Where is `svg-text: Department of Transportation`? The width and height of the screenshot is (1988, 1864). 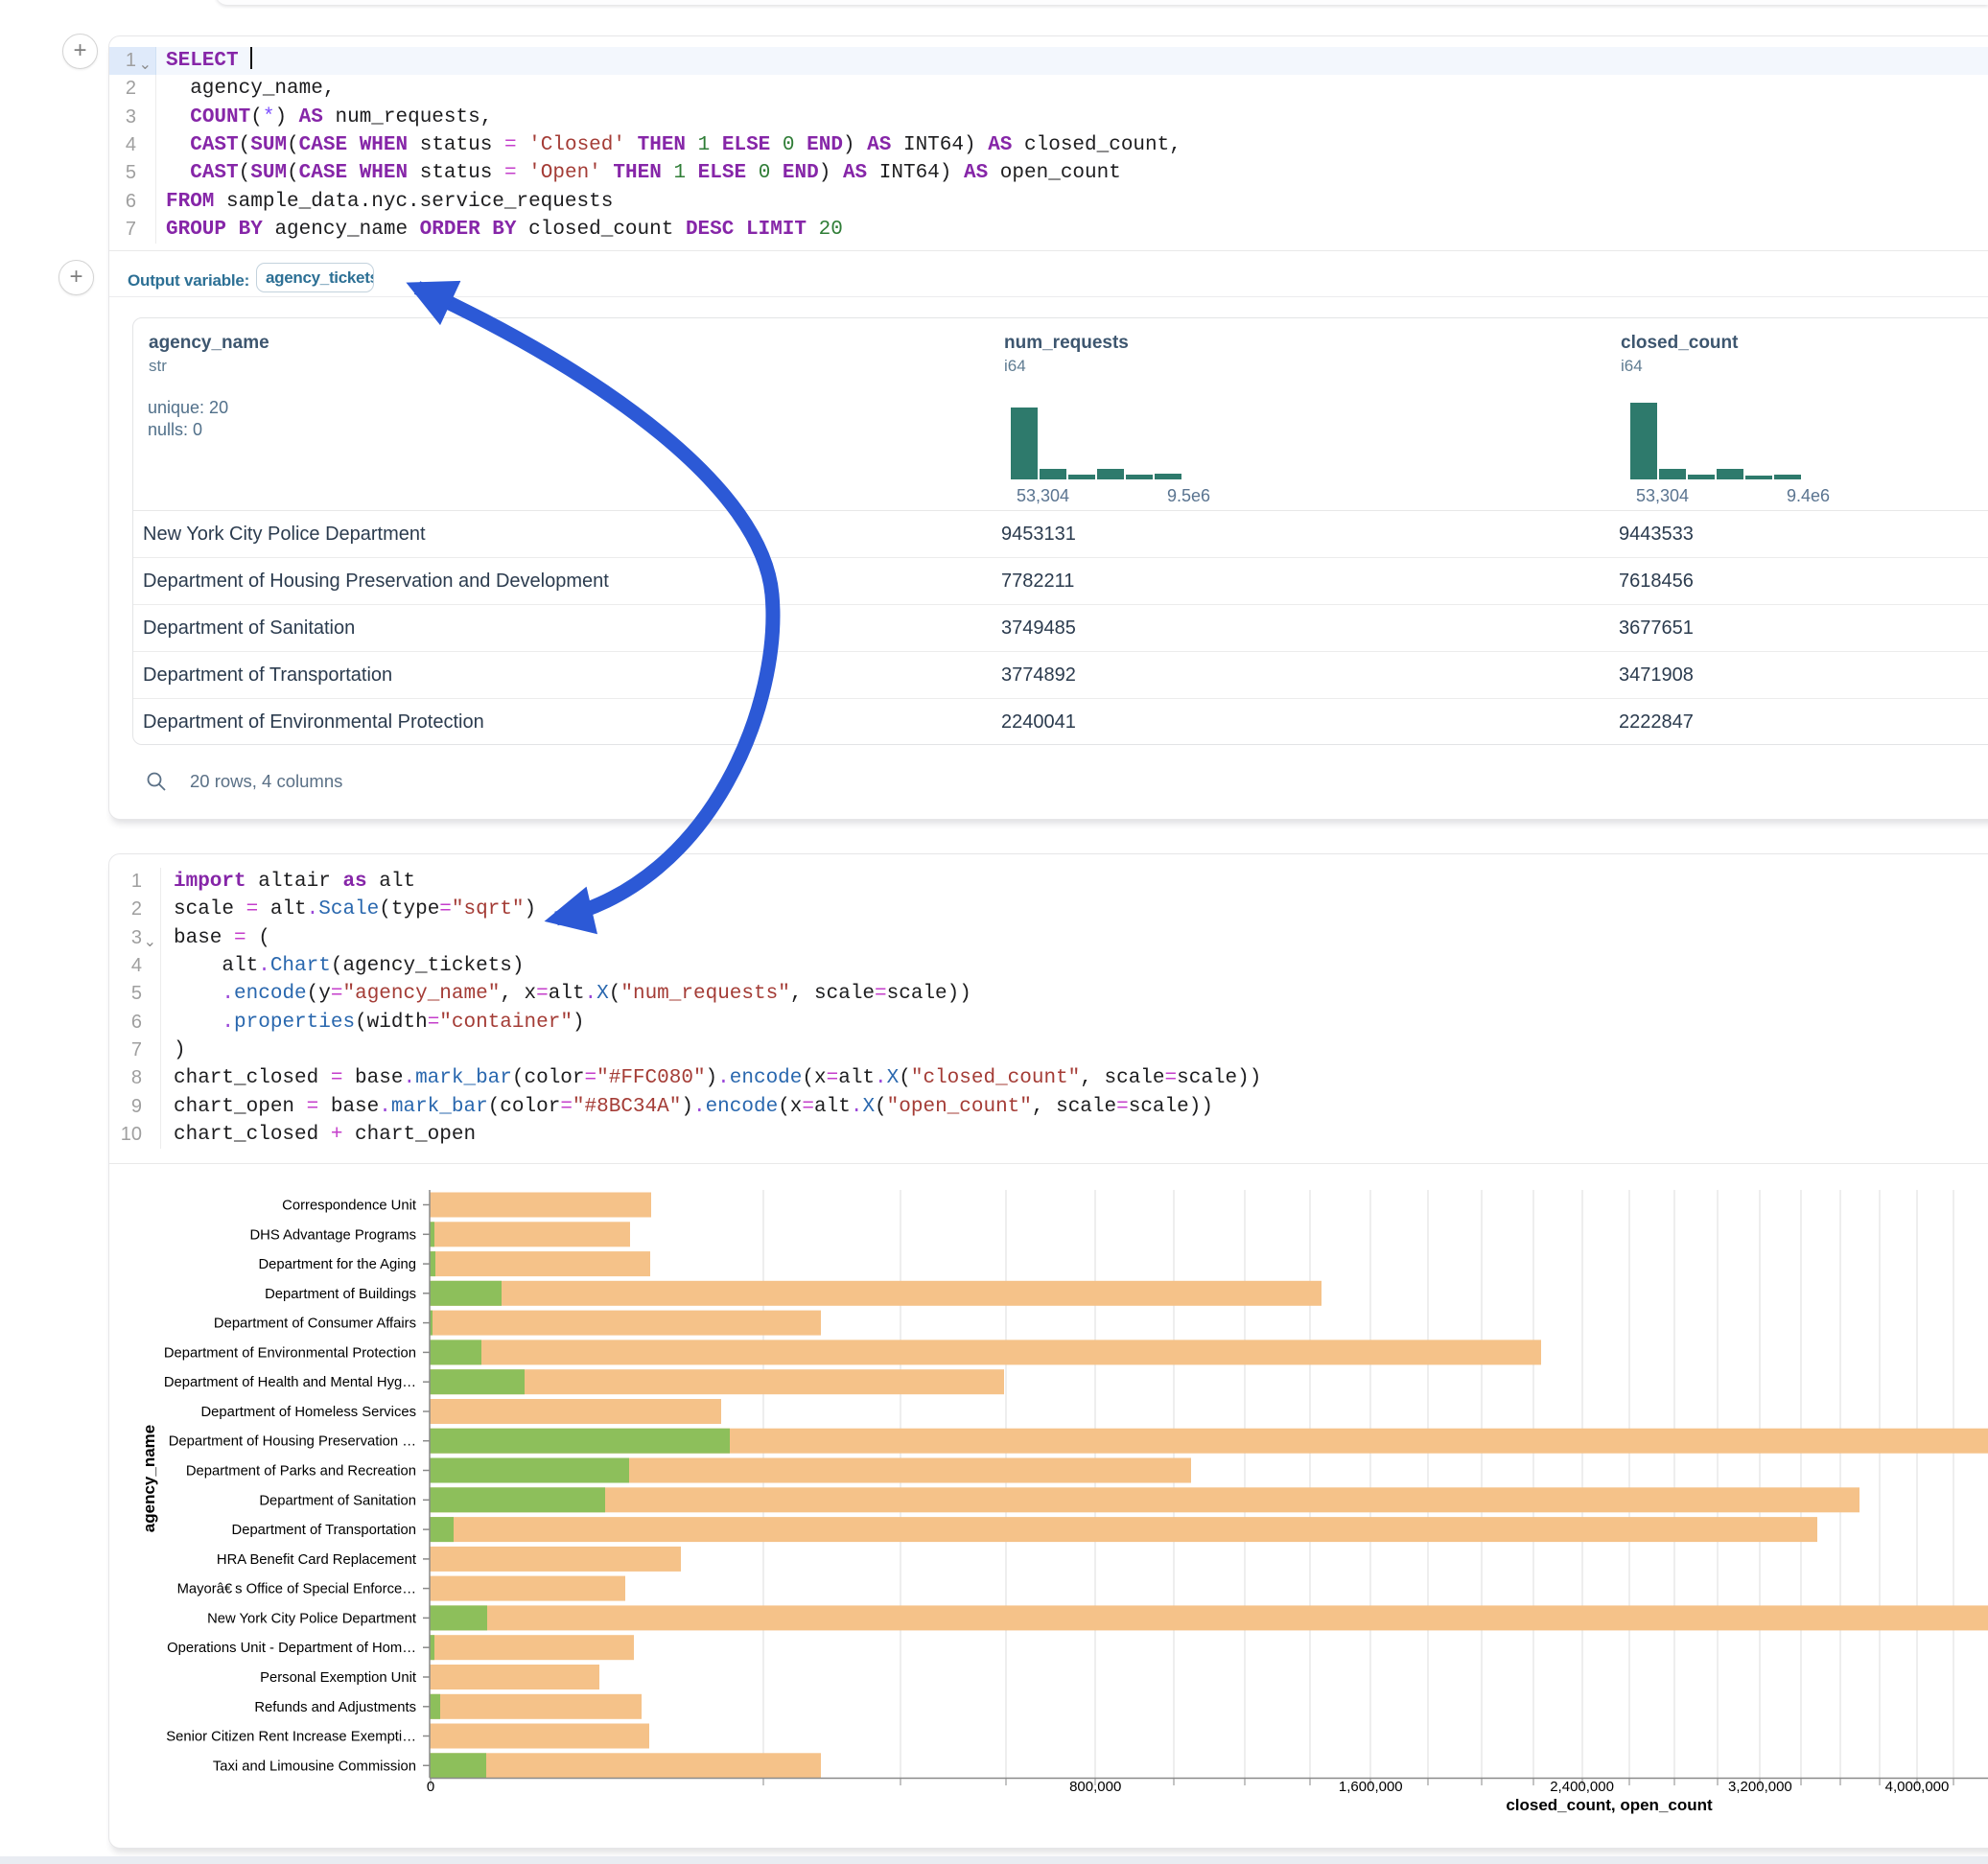 svg-text: Department of Transportation is located at coordinates (324, 1530).